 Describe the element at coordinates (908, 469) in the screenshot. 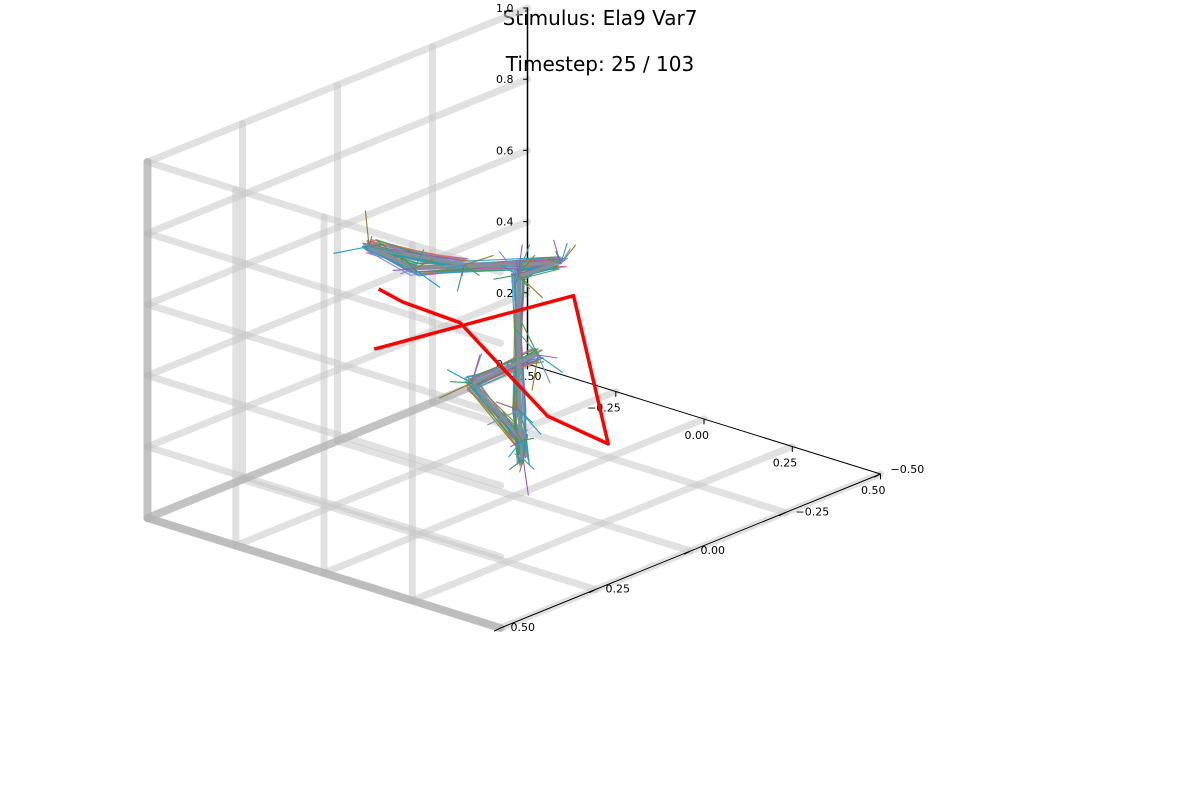

I see `y-tick-label: −0.50` at that location.